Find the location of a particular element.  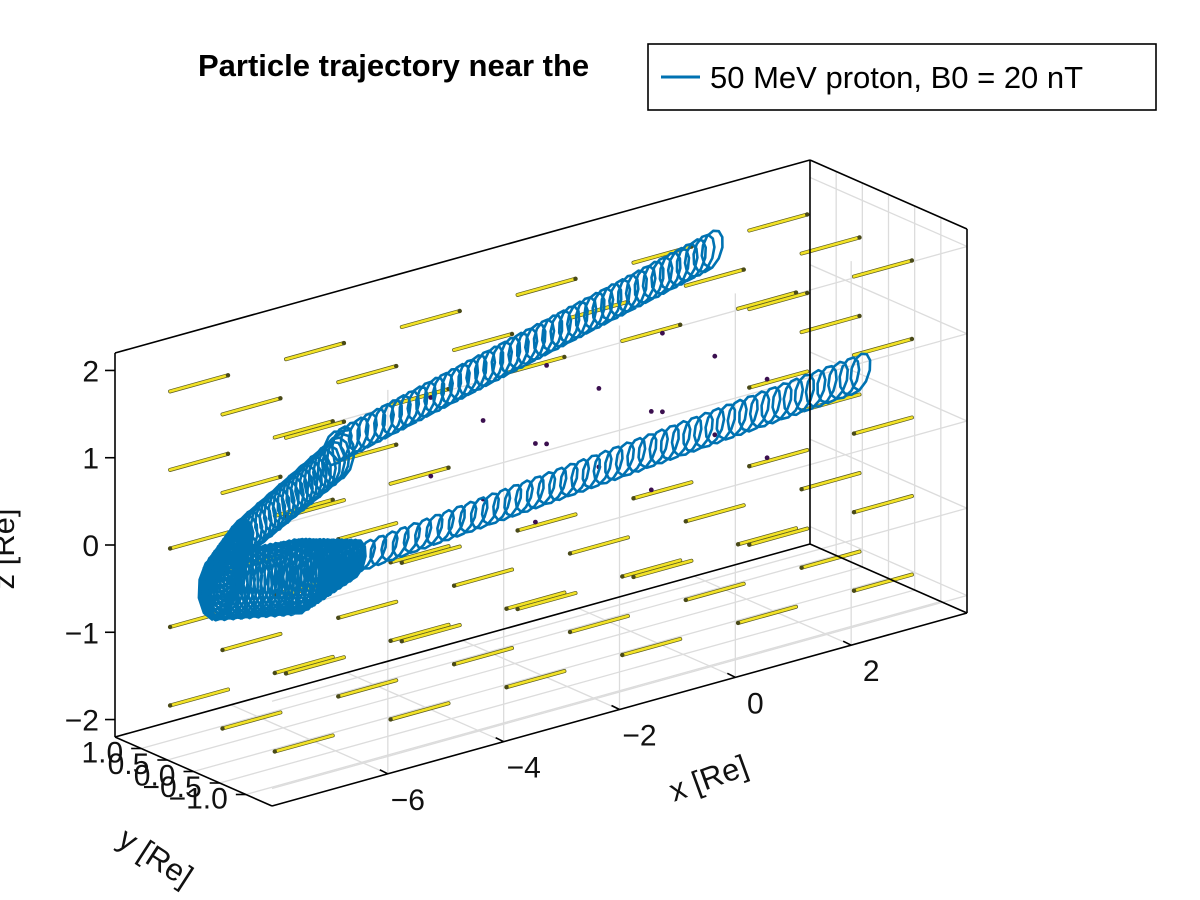

chart-title: Particle trajectory near the is located at coordinates (393, 65).